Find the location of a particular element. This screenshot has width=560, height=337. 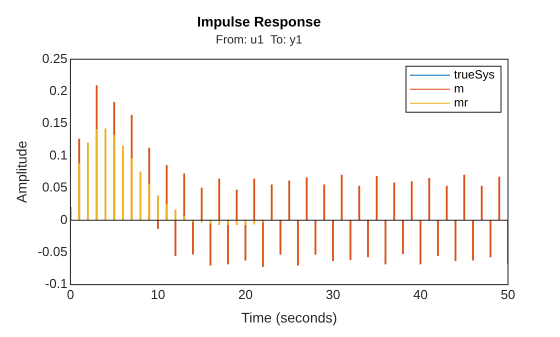

legend-label: mr is located at coordinates (461, 103).